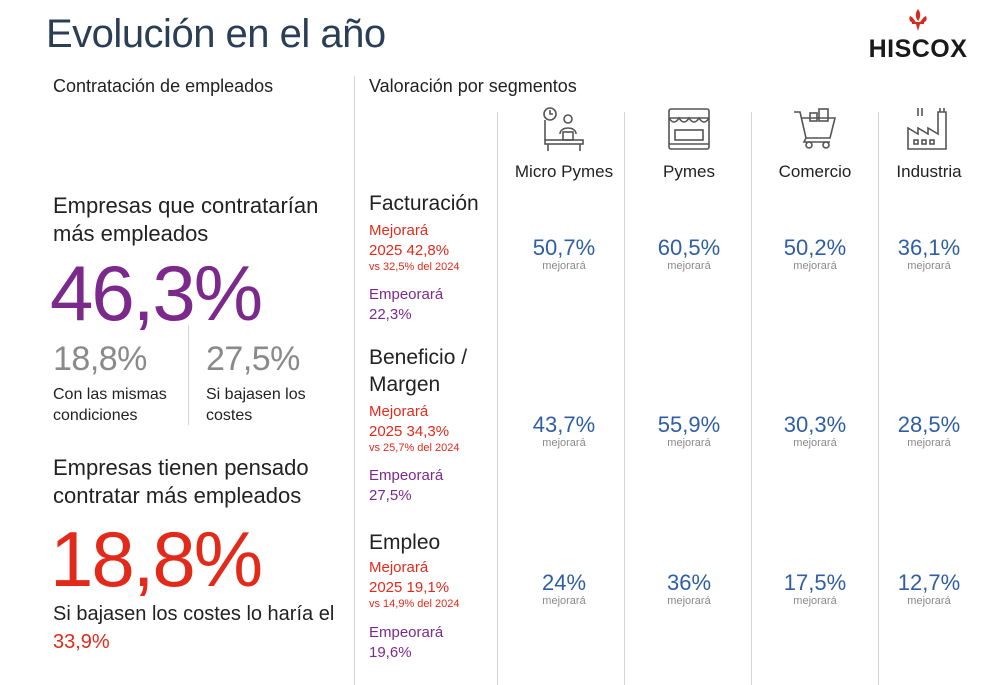 Image resolution: width=1000 pixels, height=685 pixels. I want to click on worse-value: 19,6%, so click(390, 652).